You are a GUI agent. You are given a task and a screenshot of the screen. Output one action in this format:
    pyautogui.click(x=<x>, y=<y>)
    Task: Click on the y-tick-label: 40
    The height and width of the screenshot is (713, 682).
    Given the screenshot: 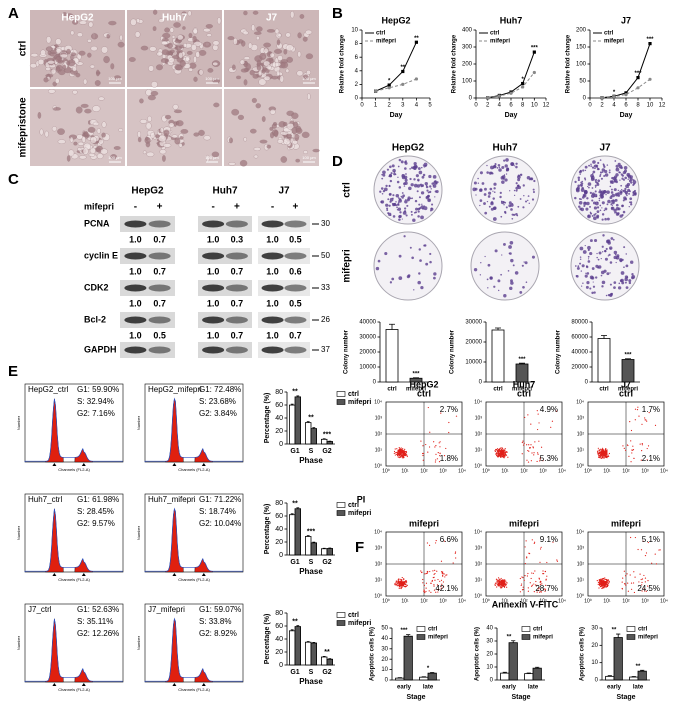 What is the action you would take?
    pyautogui.click(x=489, y=629)
    